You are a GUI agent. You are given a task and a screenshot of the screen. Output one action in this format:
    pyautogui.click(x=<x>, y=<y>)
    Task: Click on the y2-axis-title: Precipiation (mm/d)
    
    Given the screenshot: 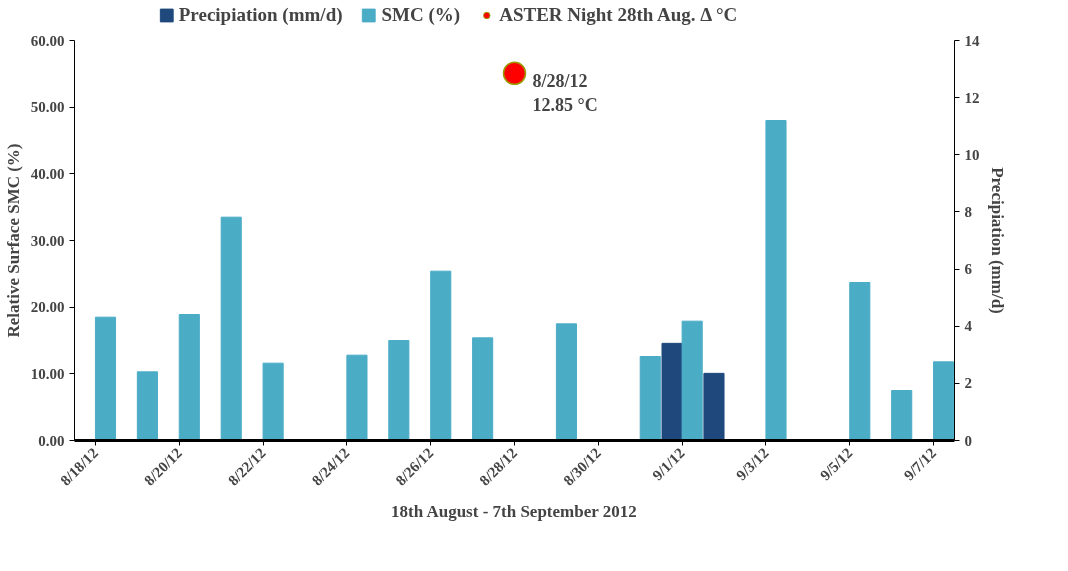 What is the action you would take?
    pyautogui.click(x=997, y=240)
    